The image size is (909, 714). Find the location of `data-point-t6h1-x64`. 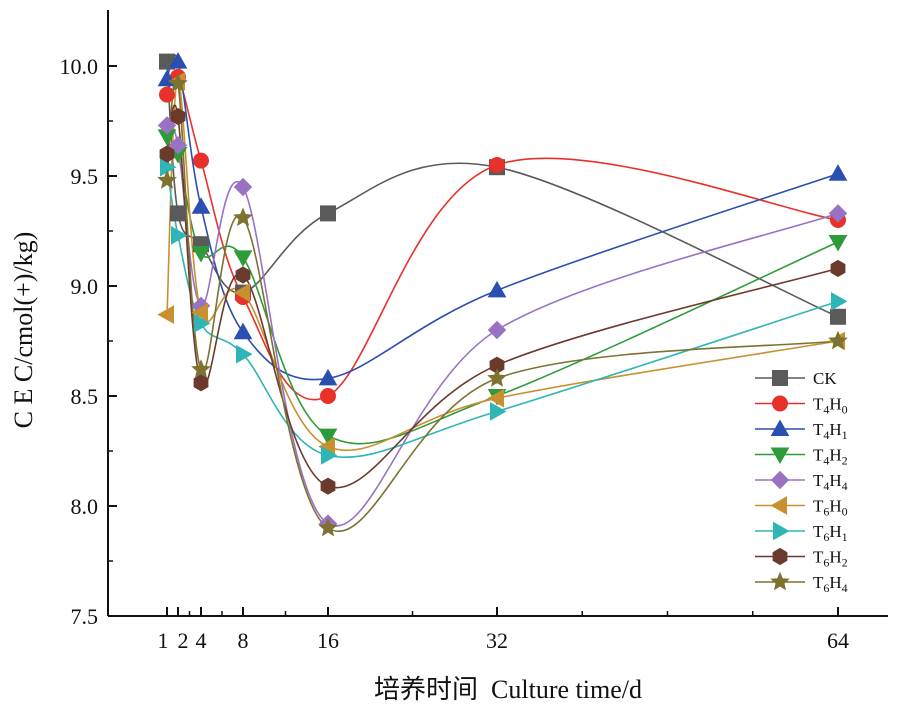

data-point-t6h1-x64 is located at coordinates (839, 301).